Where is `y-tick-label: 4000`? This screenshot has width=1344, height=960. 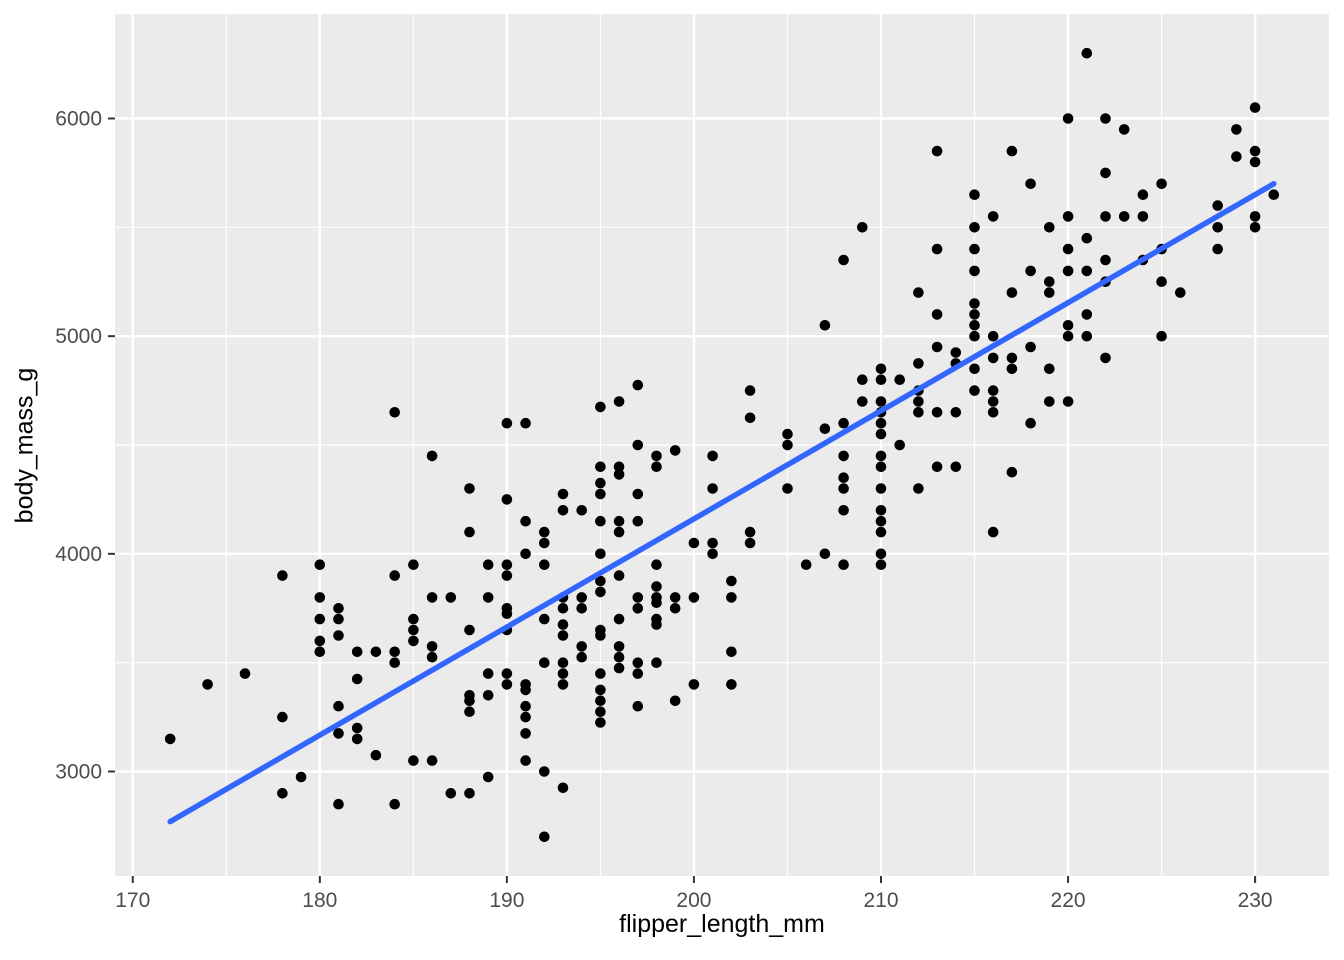
y-tick-label: 4000 is located at coordinates (78, 554).